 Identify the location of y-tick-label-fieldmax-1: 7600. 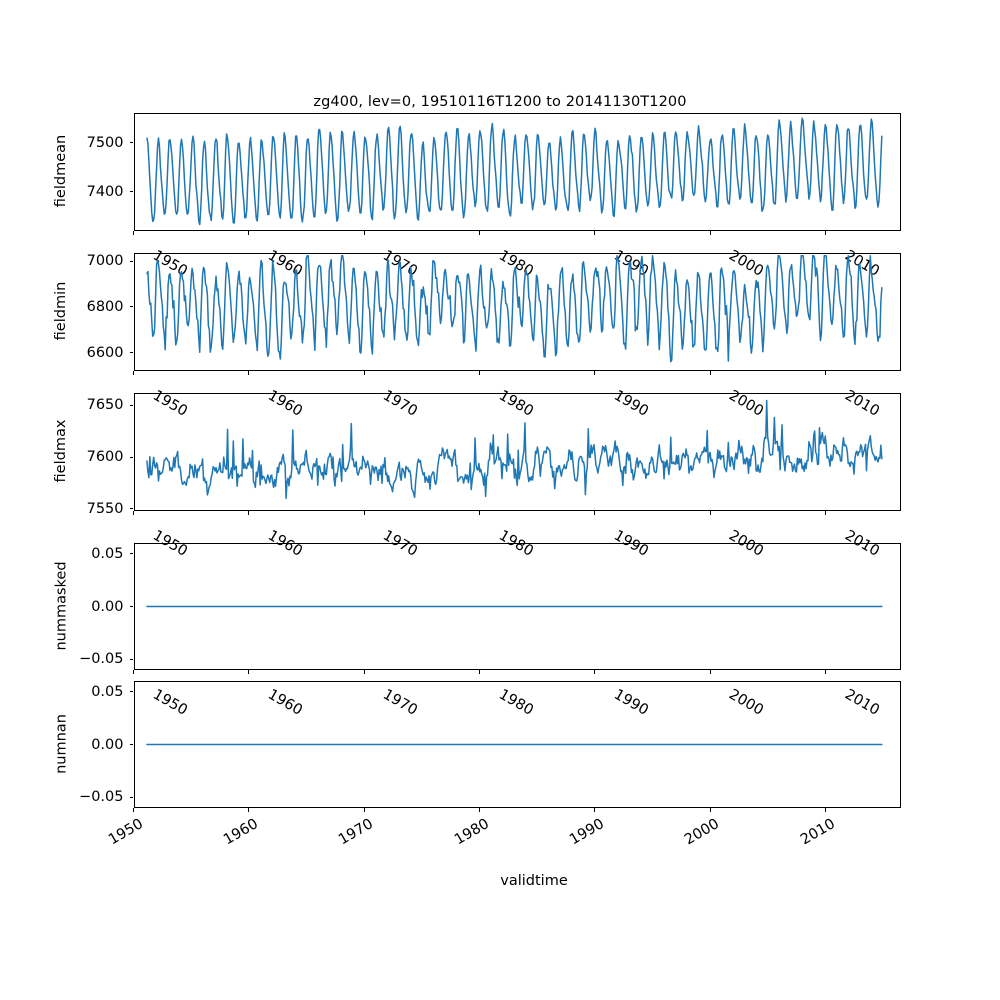
(105, 457).